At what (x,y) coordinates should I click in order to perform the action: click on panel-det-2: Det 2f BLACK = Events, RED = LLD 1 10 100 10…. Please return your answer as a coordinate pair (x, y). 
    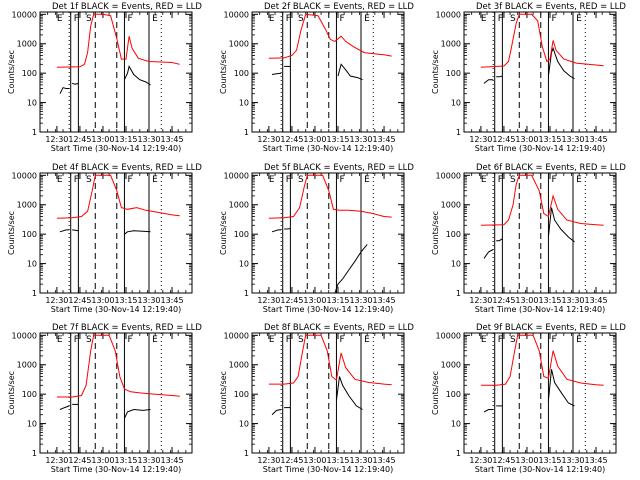
    Looking at the image, I should click on (316, 77).